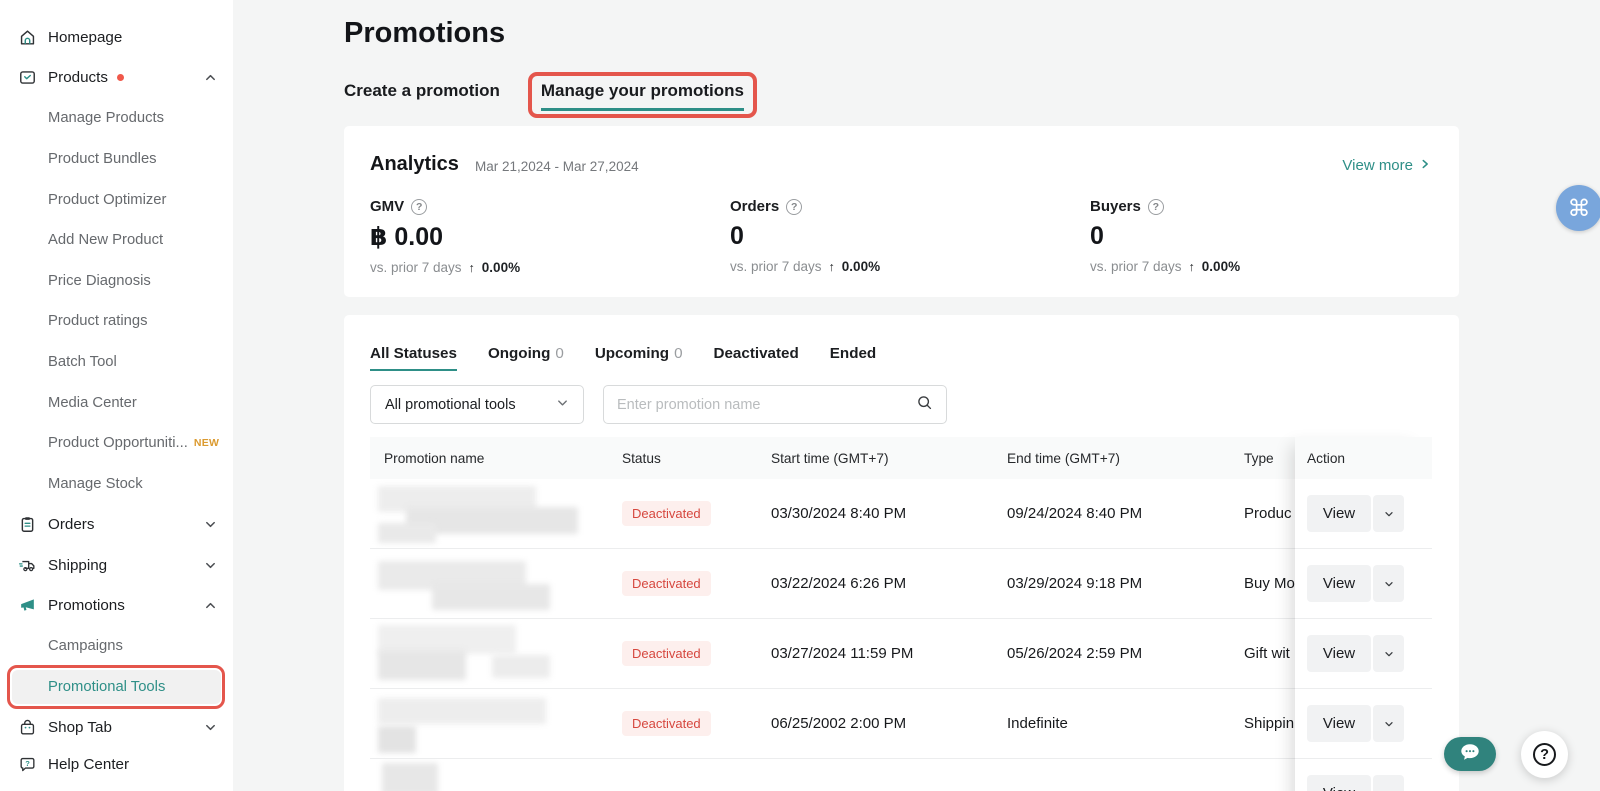 The height and width of the screenshot is (791, 1600). I want to click on help-button: ?, so click(1544, 754).